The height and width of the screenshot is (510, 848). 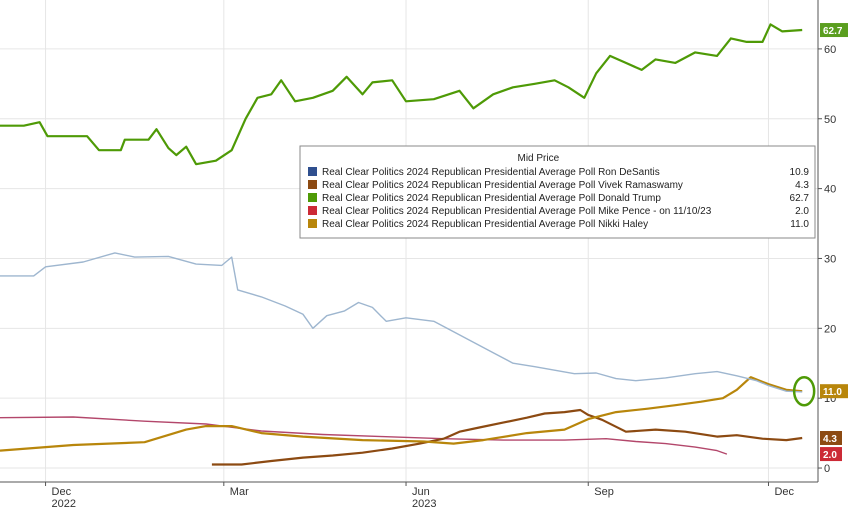 I want to click on last-value-badges: 62.7 11.0 4.3 2.0, so click(x=834, y=242).